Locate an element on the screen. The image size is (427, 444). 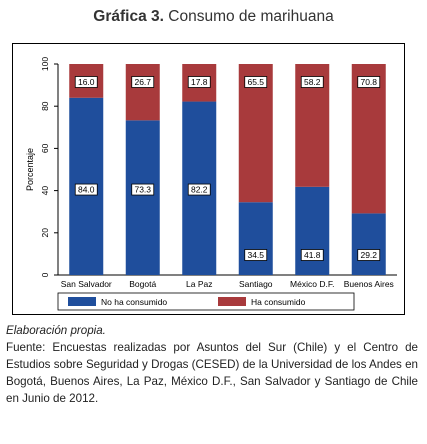
x-tick-label: Santiago is located at coordinates (256, 284).